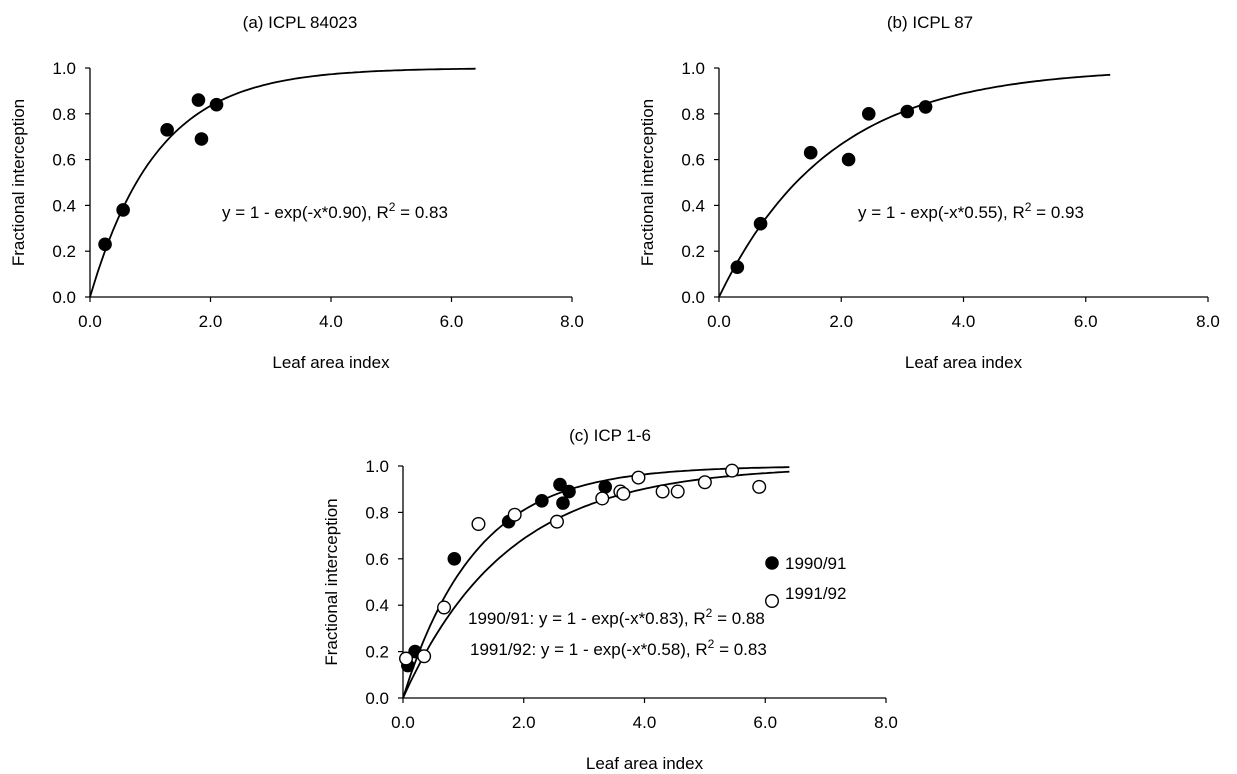  Describe the element at coordinates (738, 618) in the screenshot. I see `fit-equation-tail: = 0.88` at that location.